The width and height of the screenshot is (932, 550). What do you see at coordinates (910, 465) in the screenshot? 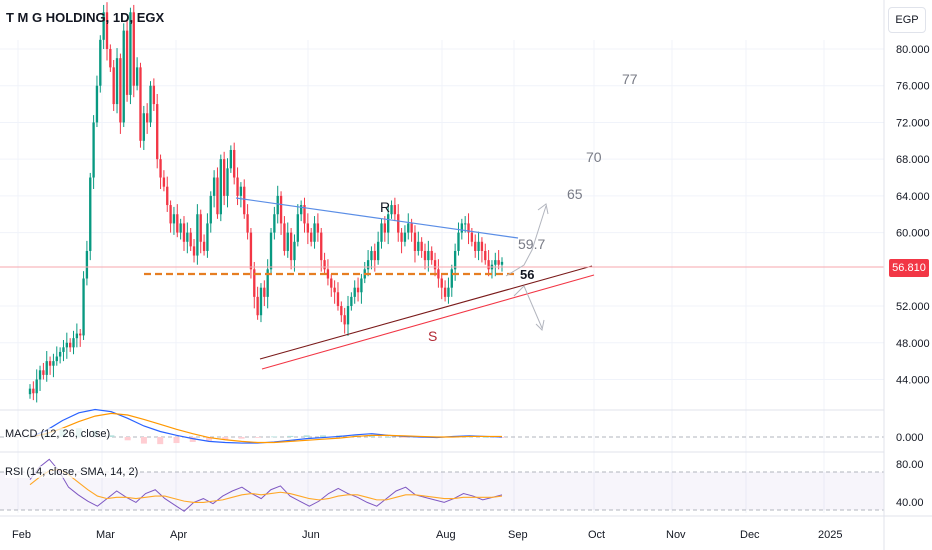
I see `rsi-axis-label: 80.00` at bounding box center [910, 465].